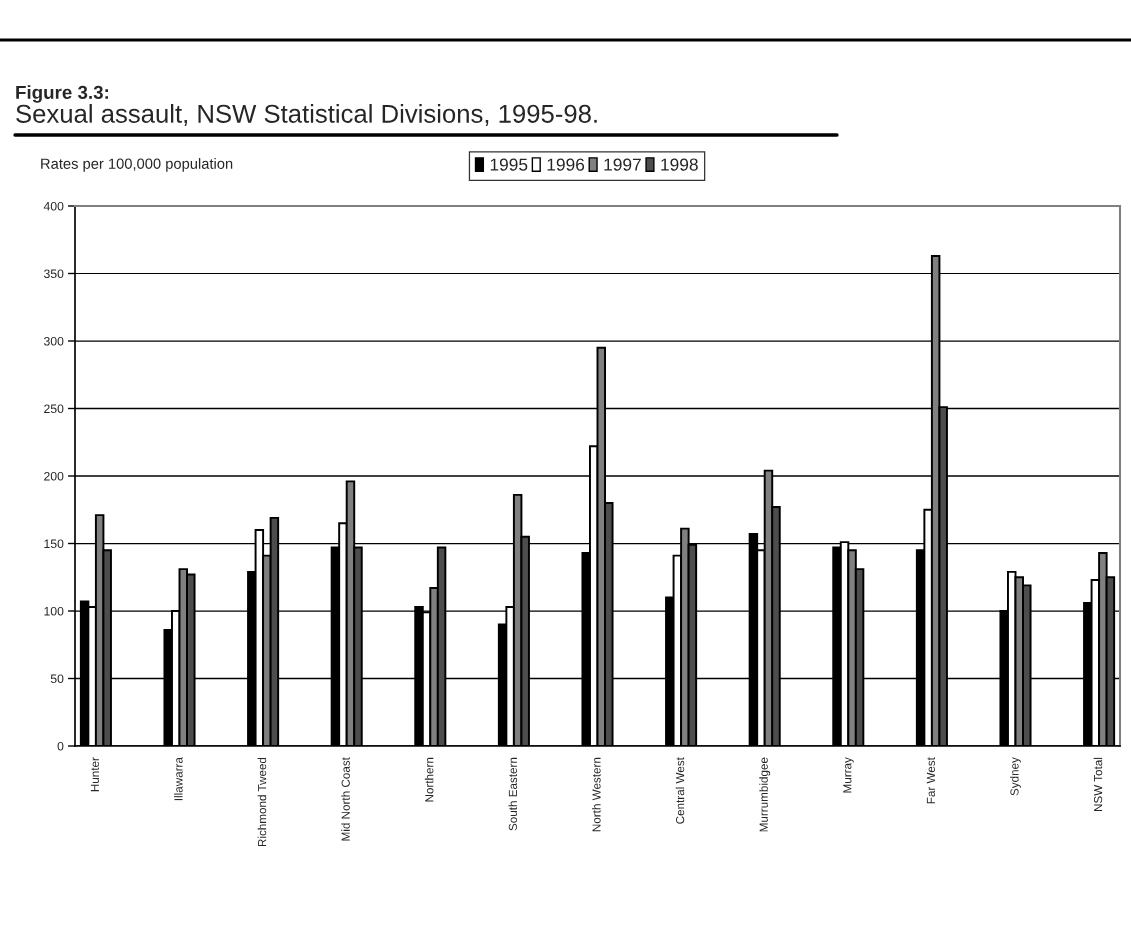 Image resolution: width=1131 pixels, height=941 pixels. What do you see at coordinates (57, 679) in the screenshot?
I see `y-tick-label: 50` at bounding box center [57, 679].